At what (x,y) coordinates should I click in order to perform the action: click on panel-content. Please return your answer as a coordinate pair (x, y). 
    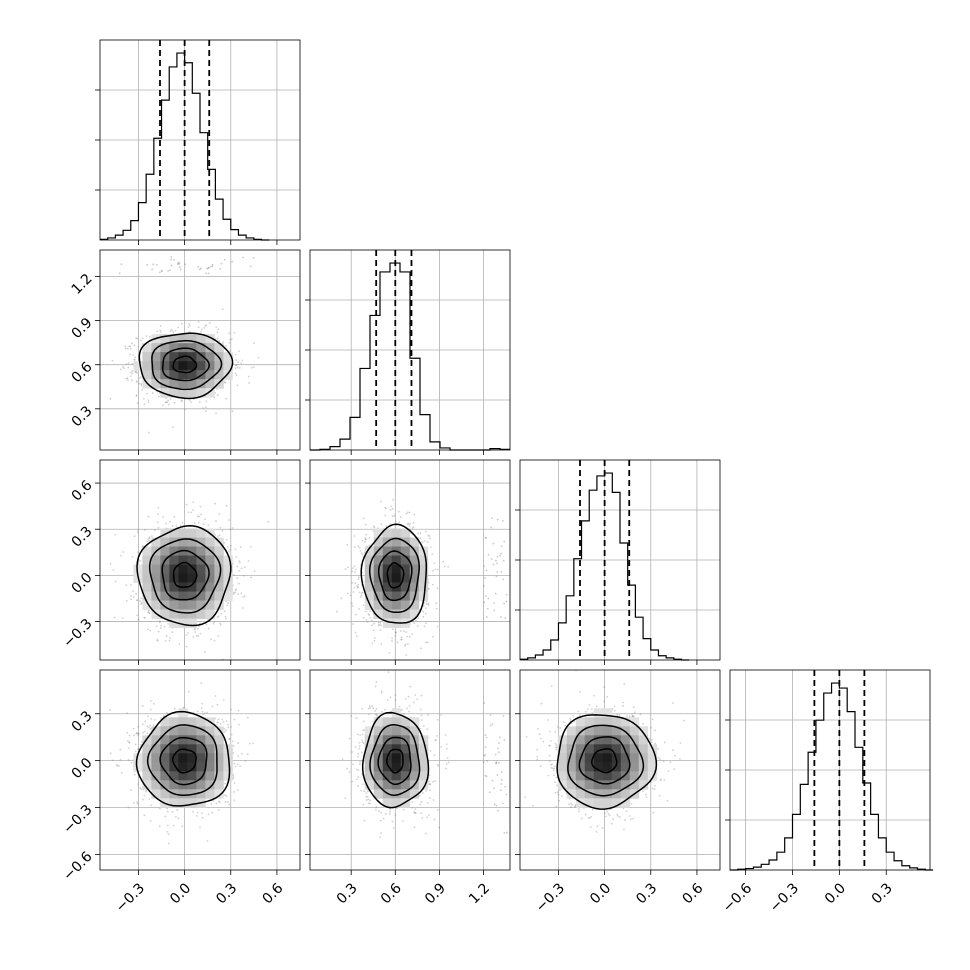
    Looking at the image, I should click on (410, 560).